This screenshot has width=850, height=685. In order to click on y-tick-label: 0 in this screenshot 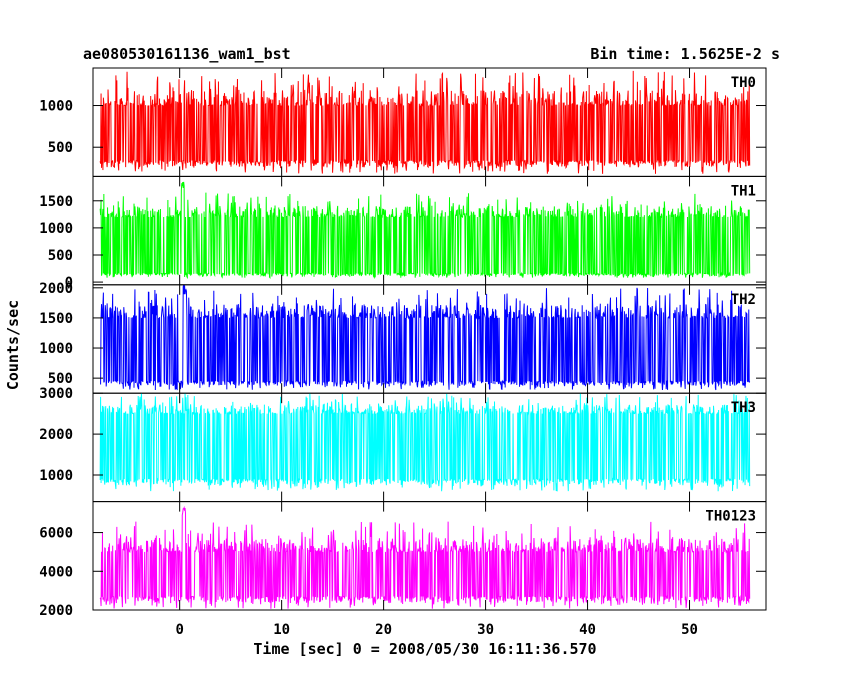, I will do `click(69, 283)`.